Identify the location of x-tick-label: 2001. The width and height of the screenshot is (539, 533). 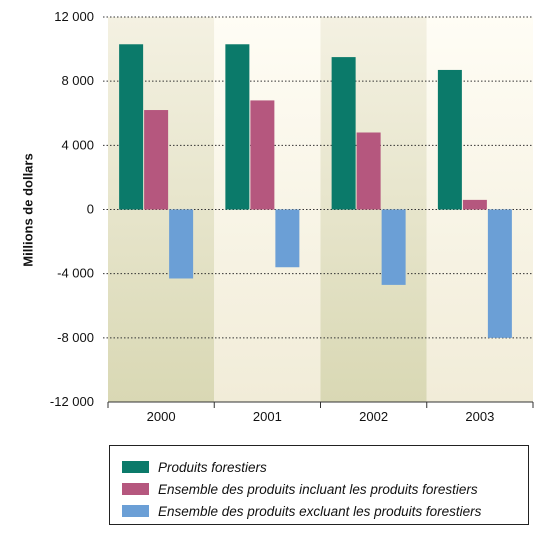
(267, 416).